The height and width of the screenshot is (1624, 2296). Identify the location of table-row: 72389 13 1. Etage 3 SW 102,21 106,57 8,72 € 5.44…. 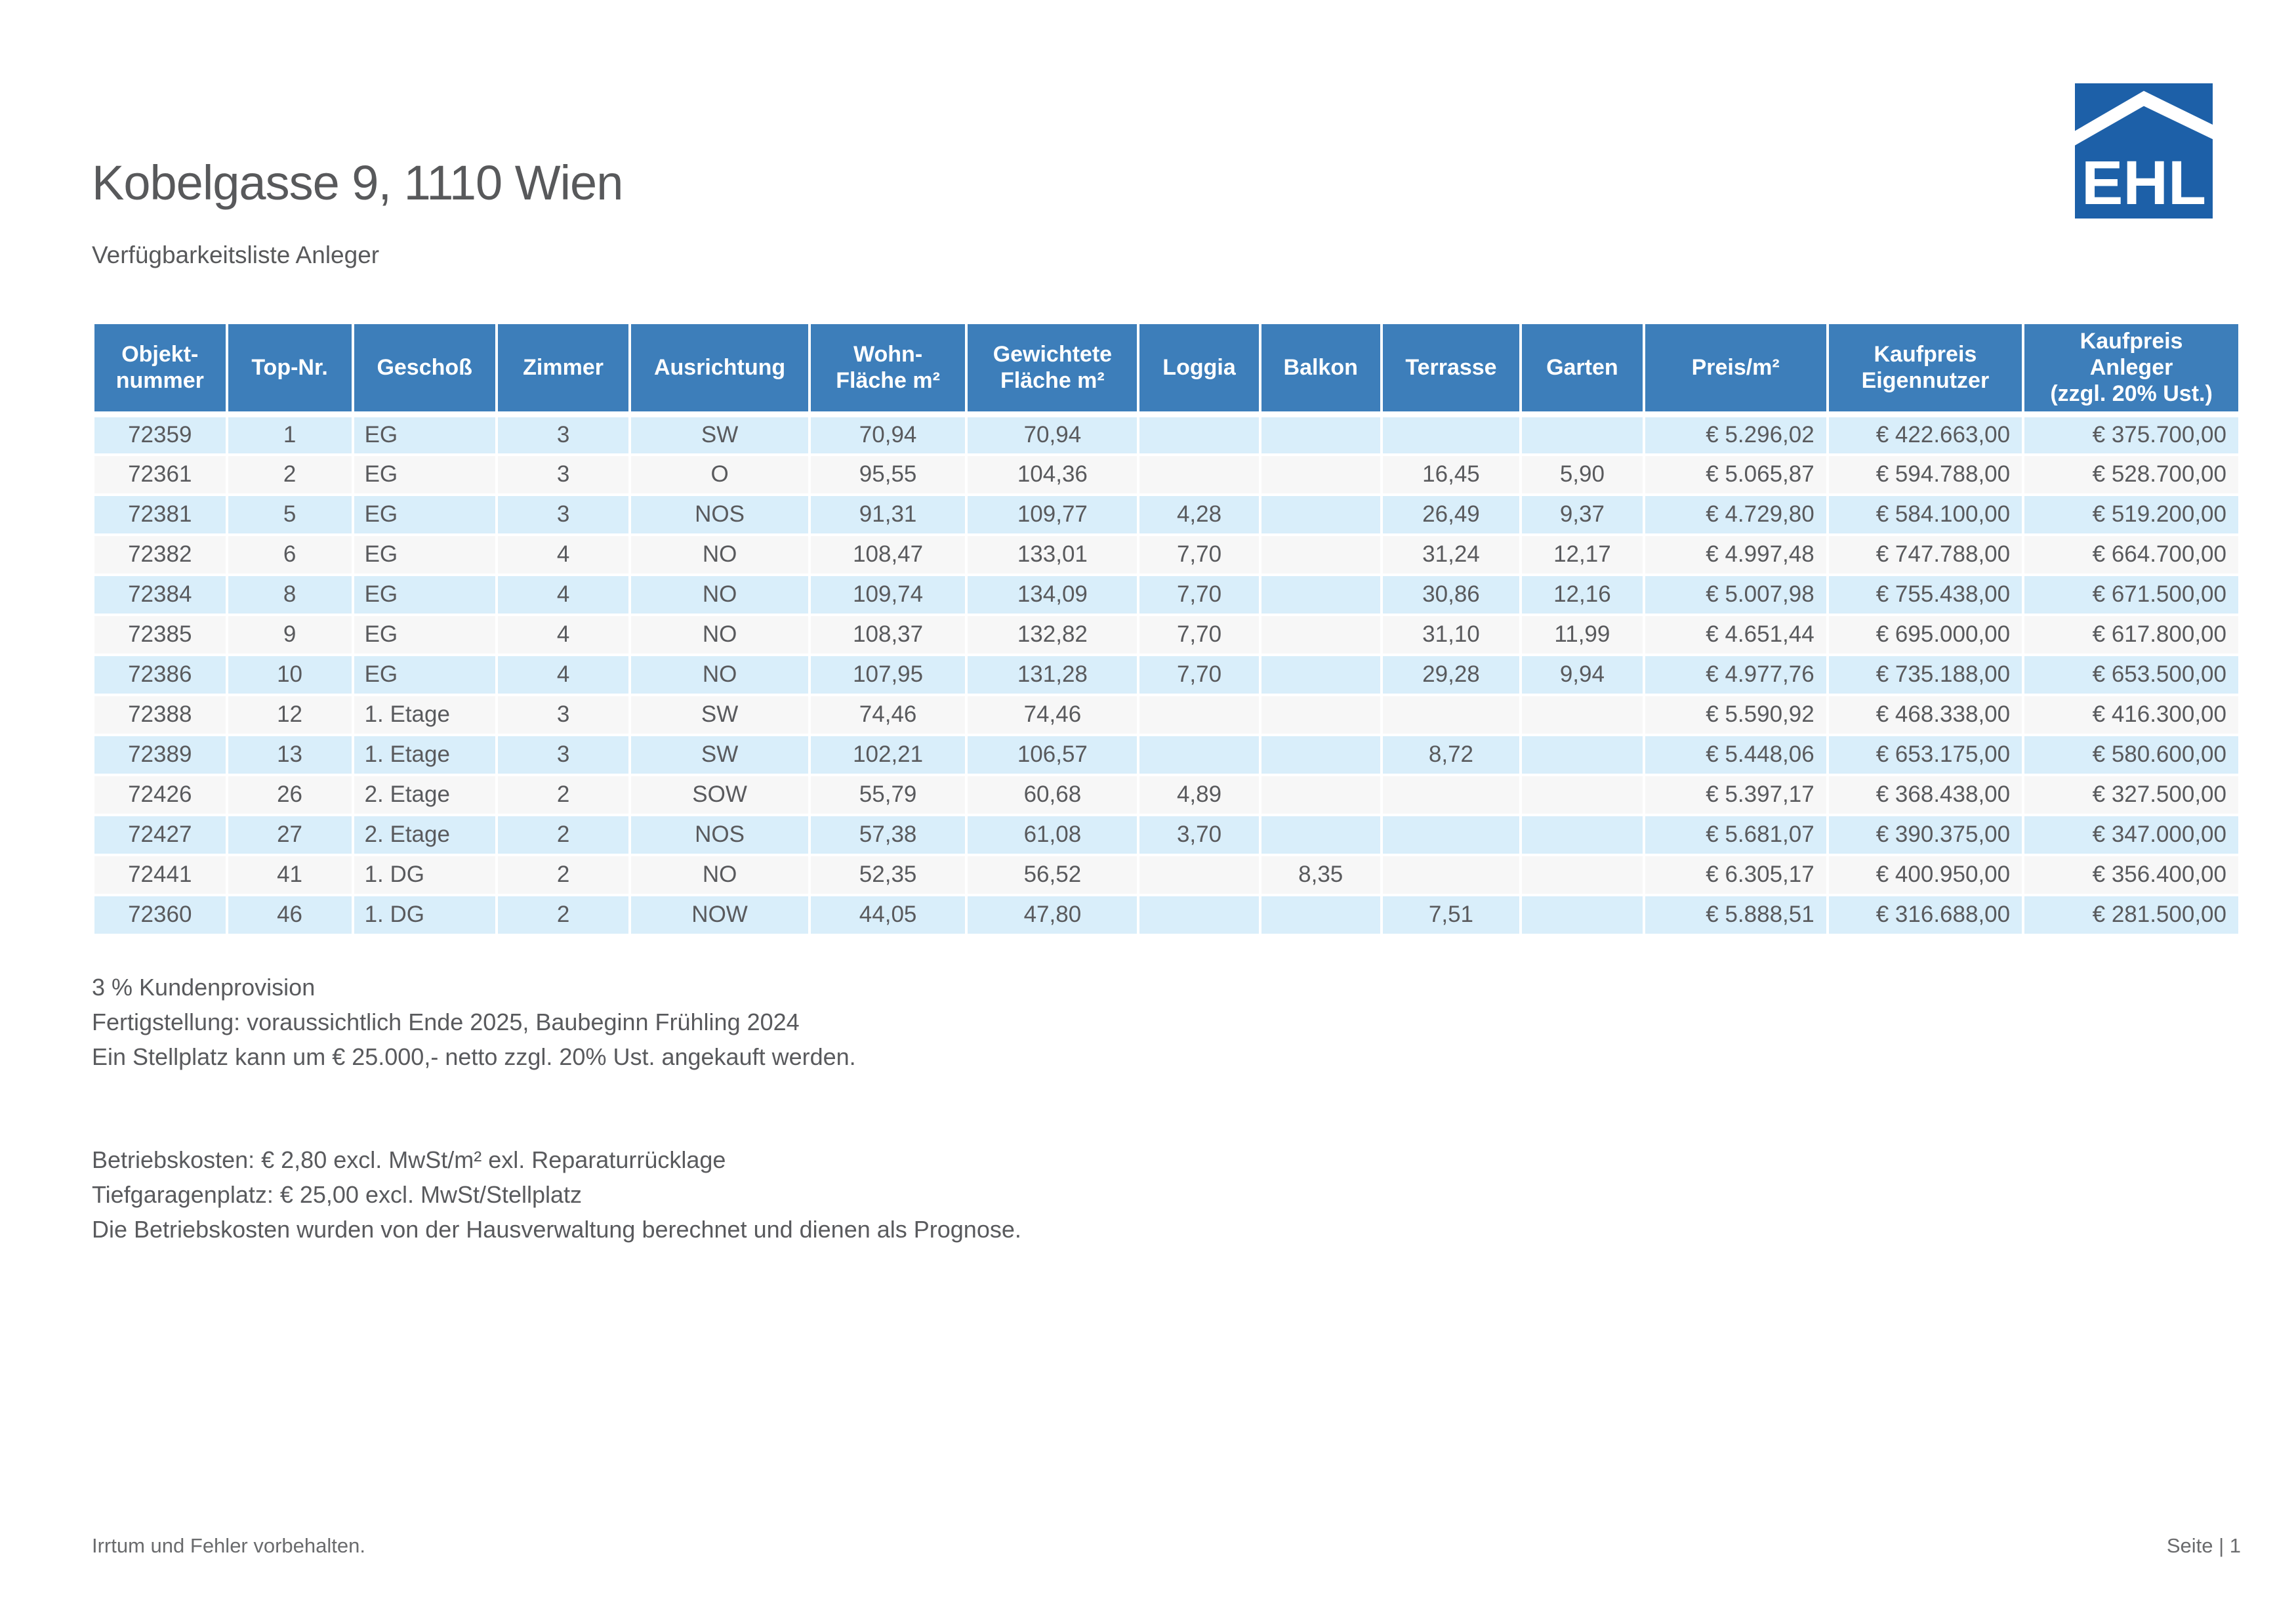
(1166, 754).